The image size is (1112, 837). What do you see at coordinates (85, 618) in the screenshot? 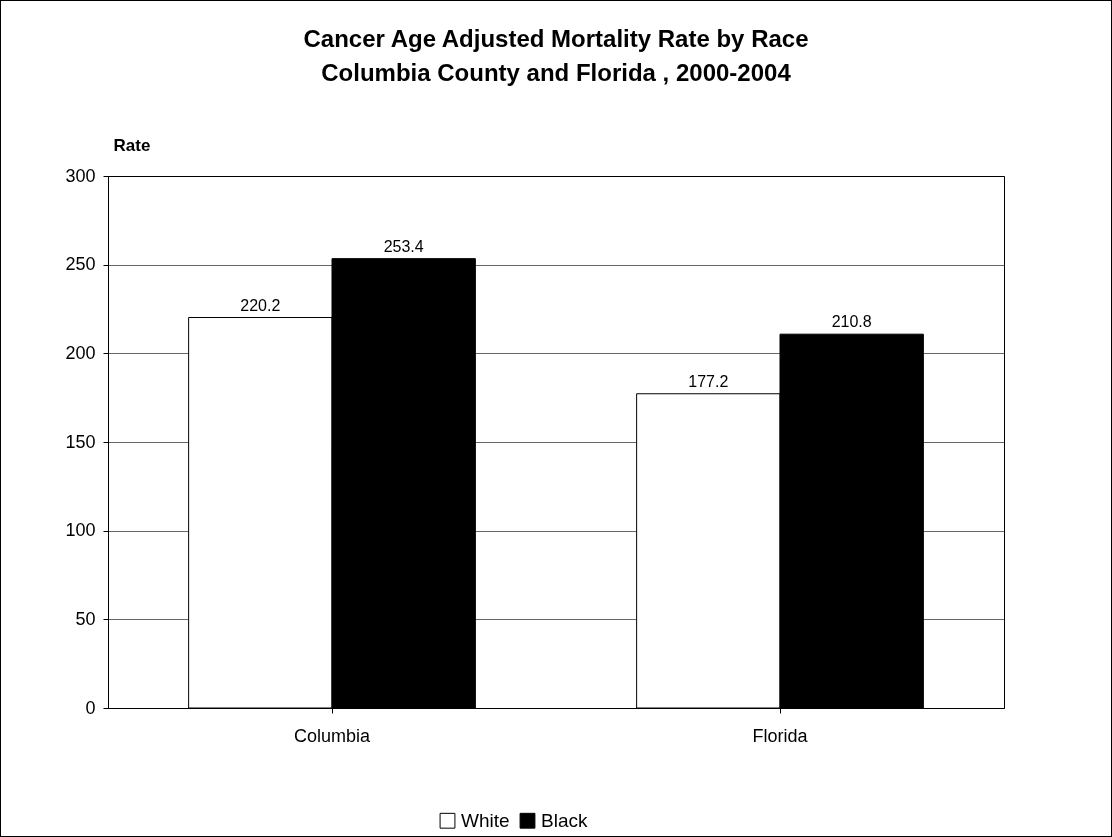
I see `y-tick-label: 50` at bounding box center [85, 618].